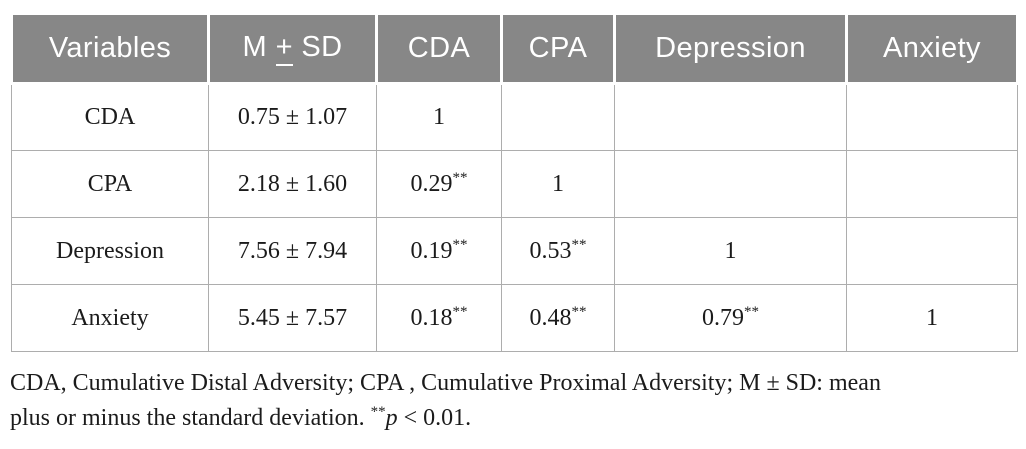  I want to click on column-header-variables: Variables, so click(110, 48).